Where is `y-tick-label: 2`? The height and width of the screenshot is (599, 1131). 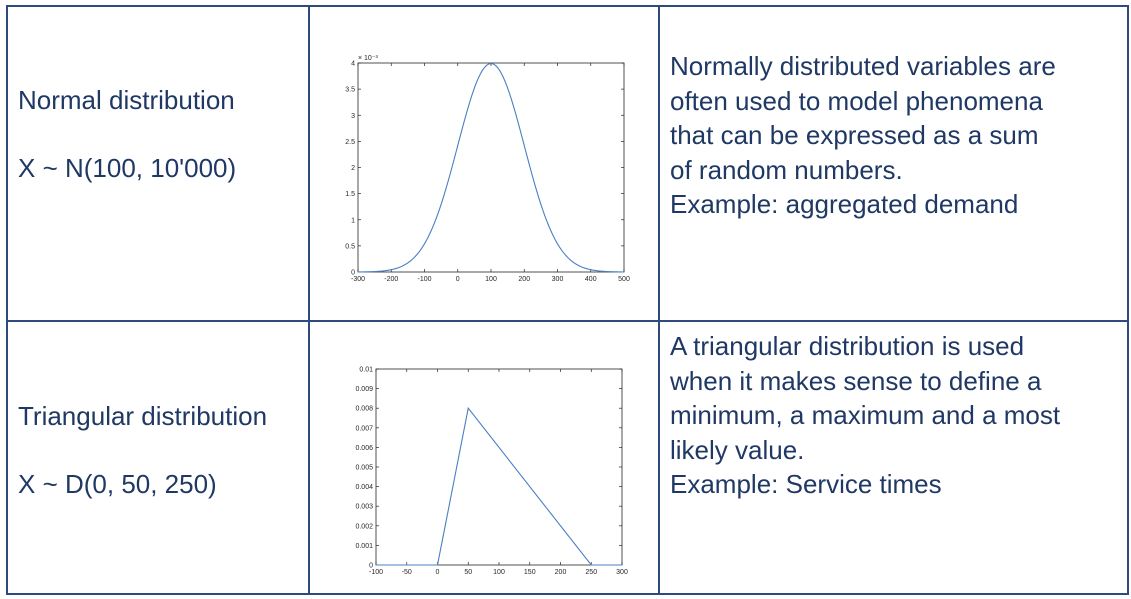
y-tick-label: 2 is located at coordinates (353, 168).